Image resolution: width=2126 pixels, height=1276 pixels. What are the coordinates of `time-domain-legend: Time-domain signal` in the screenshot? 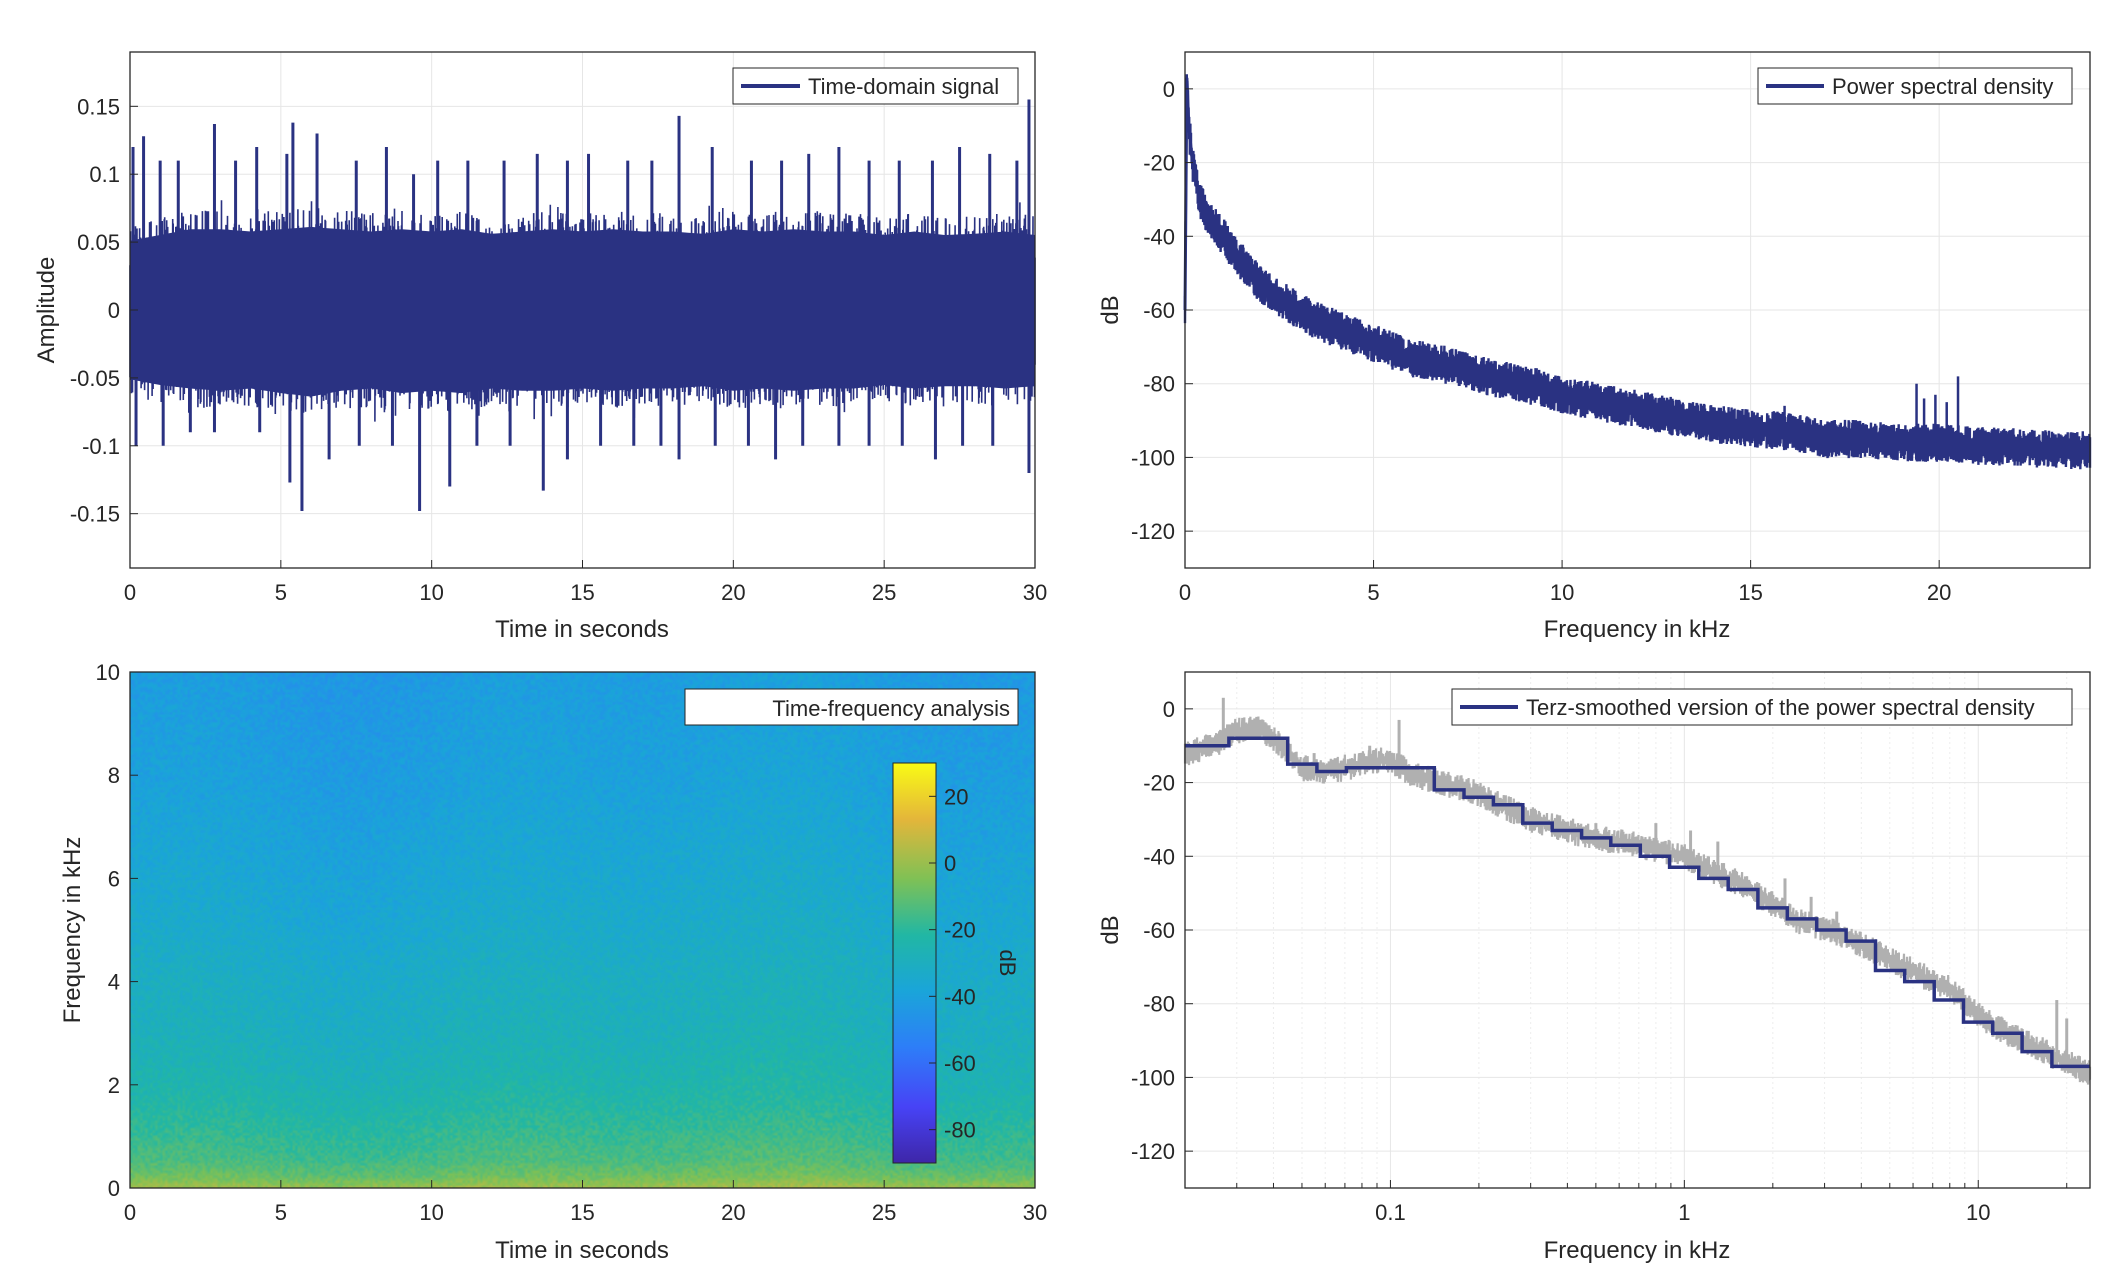 It's located at (875, 86).